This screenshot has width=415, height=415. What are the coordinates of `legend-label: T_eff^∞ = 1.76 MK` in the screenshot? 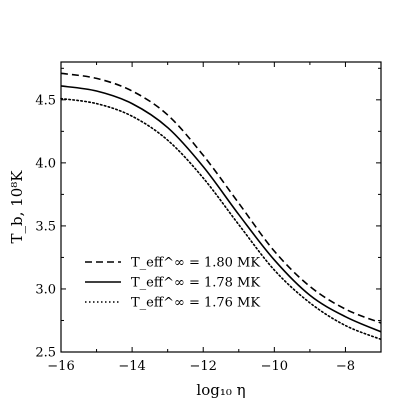 It's located at (195, 303).